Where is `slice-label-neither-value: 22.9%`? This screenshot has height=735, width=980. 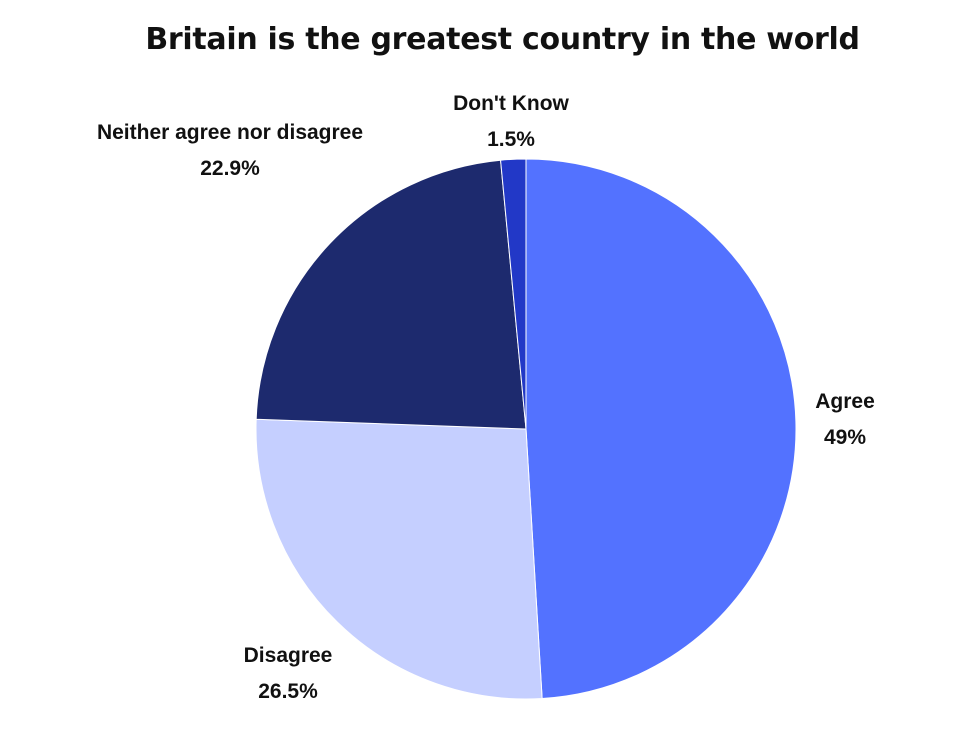 slice-label-neither-value: 22.9% is located at coordinates (230, 168).